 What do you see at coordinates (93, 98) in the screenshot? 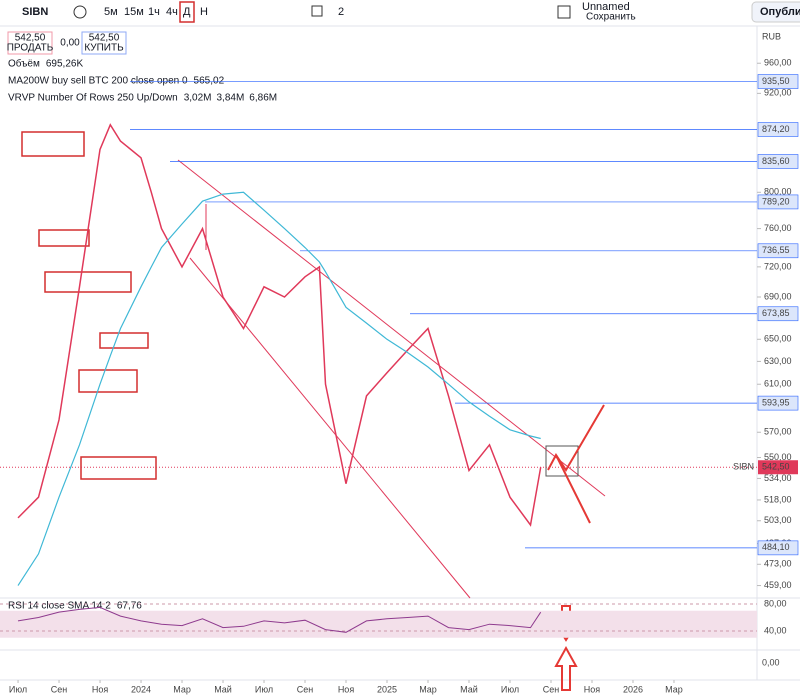
I see `indicator-name: VRVP Number Of Rows 250 Up/Down` at bounding box center [93, 98].